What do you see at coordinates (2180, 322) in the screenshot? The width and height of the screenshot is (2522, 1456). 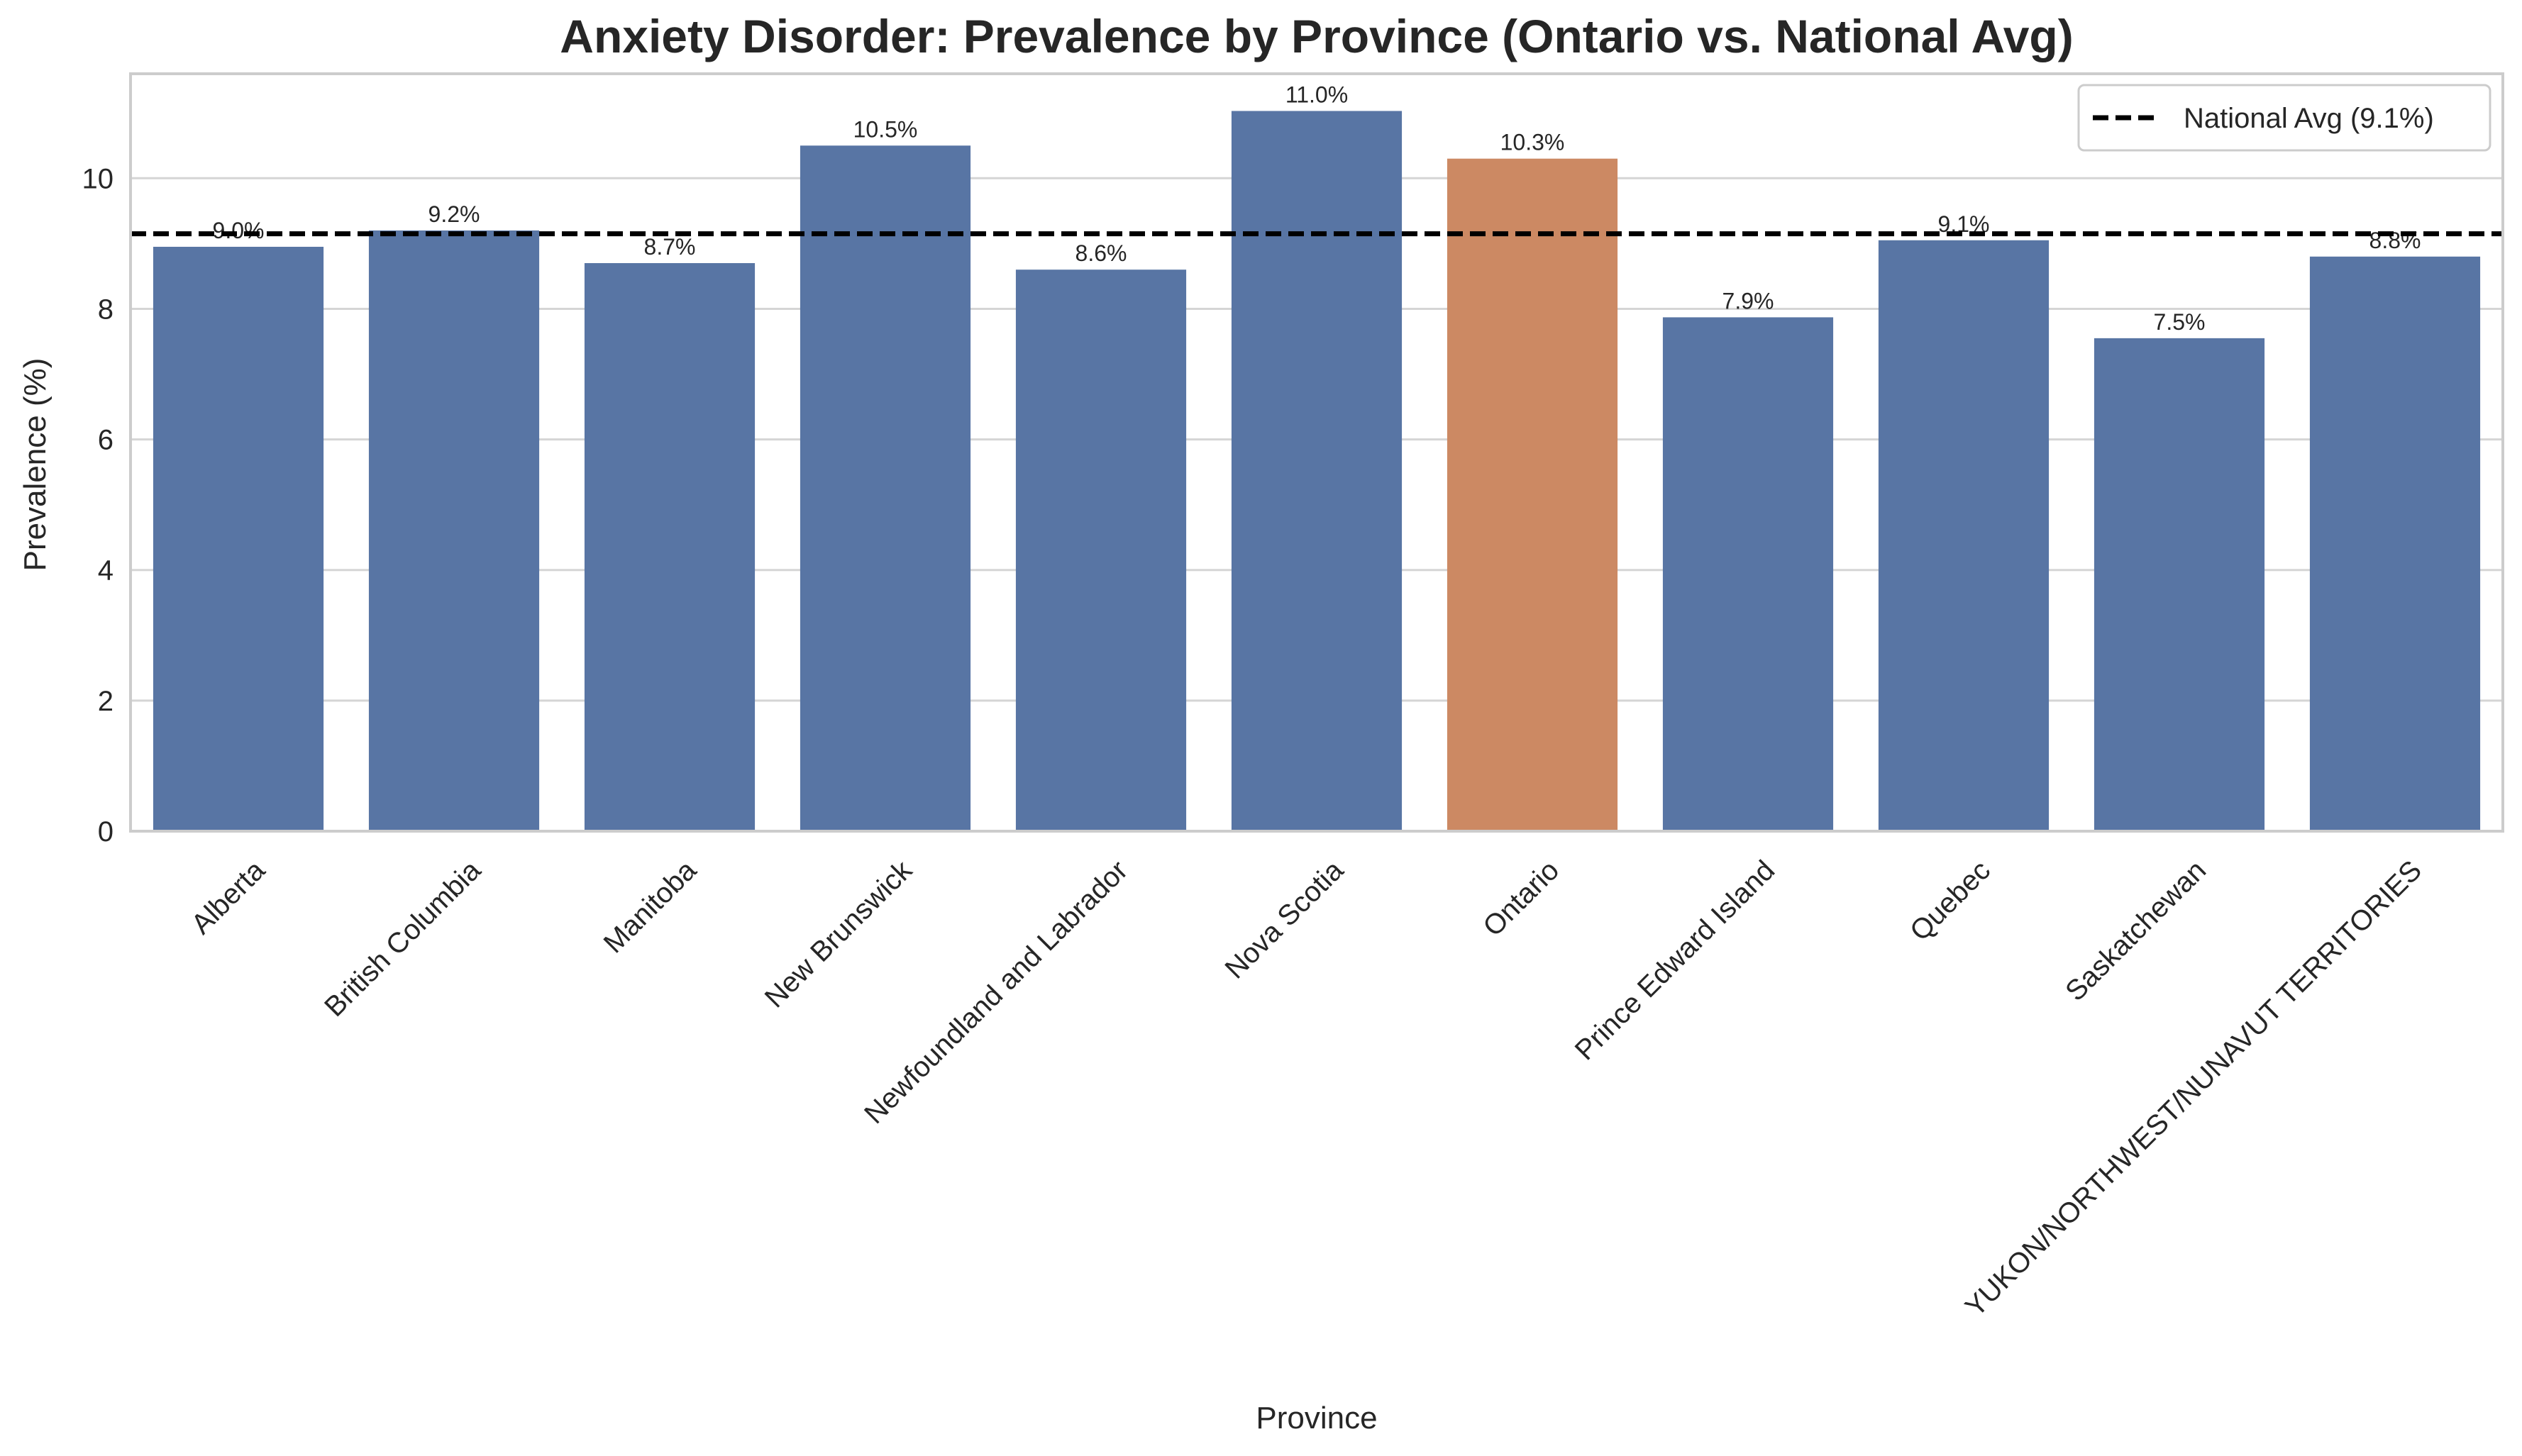 I see `bar-value-label: 7.5%` at bounding box center [2180, 322].